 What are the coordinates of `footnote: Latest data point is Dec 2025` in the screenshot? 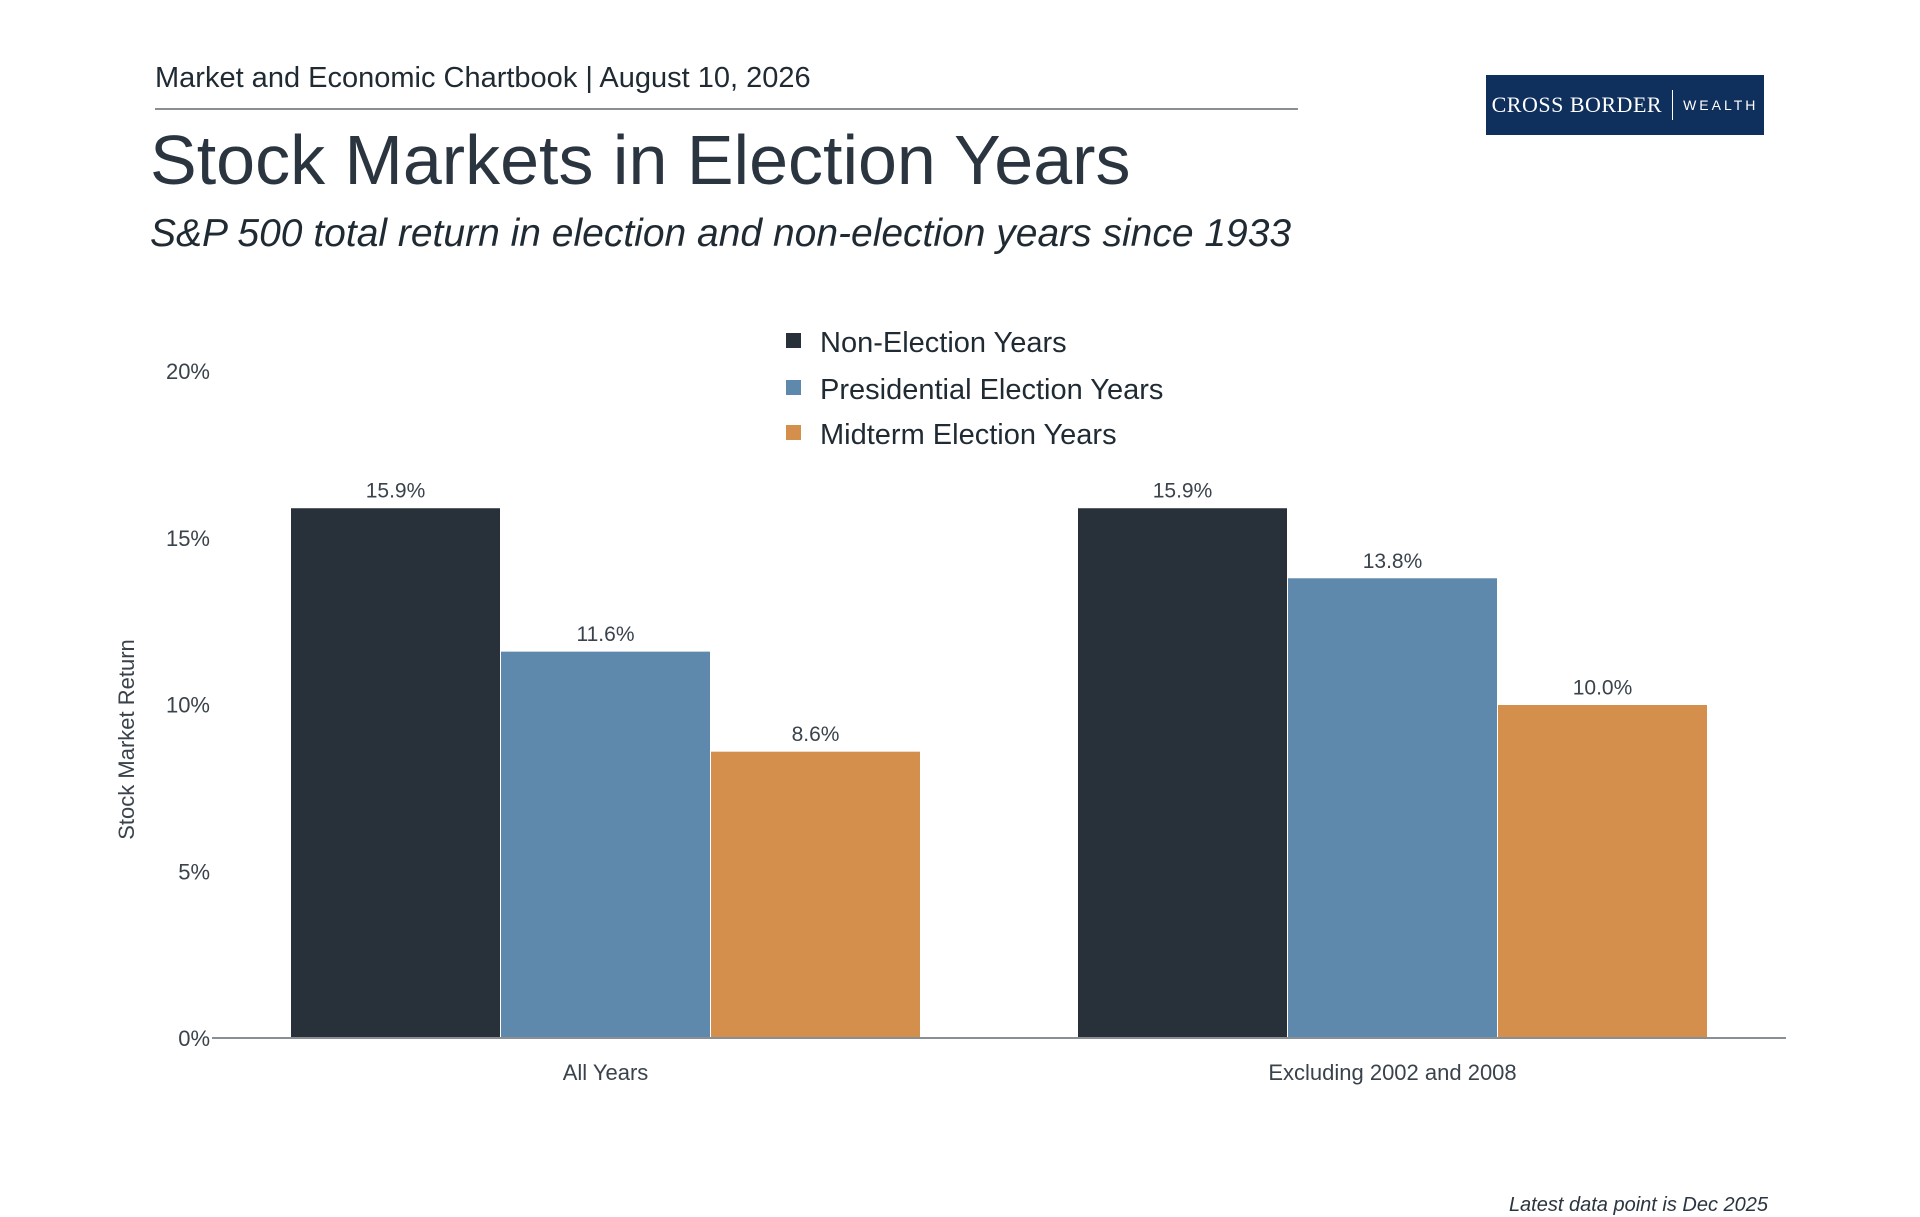 It's located at (1638, 1205).